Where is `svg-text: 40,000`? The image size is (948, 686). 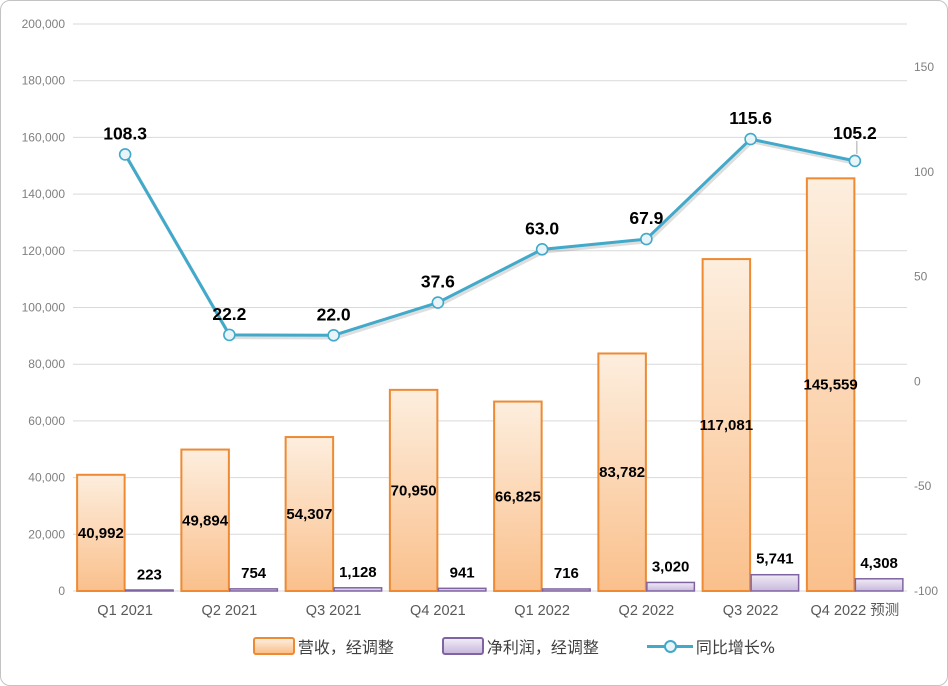
svg-text: 40,000 is located at coordinates (46, 478).